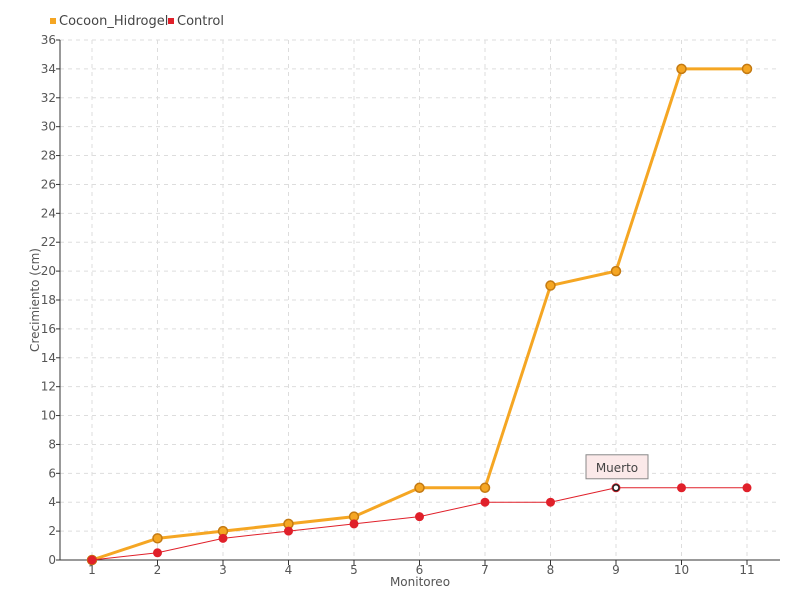 This screenshot has height=600, width=800. I want to click on legend: Cocoon_Hidrogel Control, so click(137, 21).